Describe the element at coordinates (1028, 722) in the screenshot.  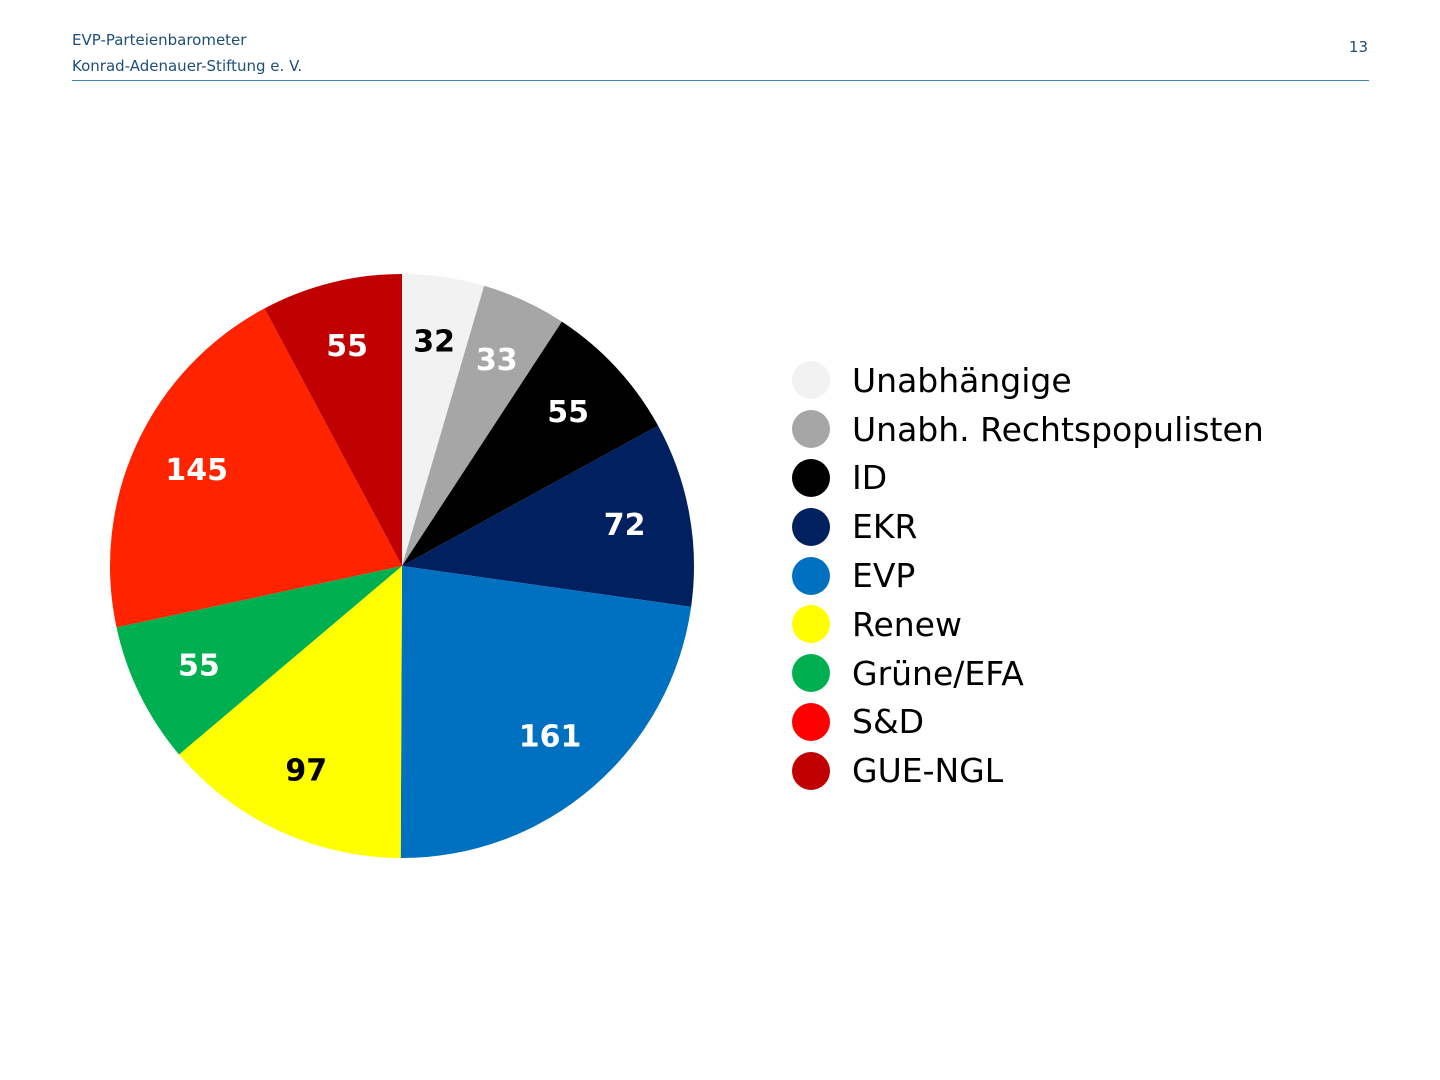
I see `legend-item: S&D` at that location.